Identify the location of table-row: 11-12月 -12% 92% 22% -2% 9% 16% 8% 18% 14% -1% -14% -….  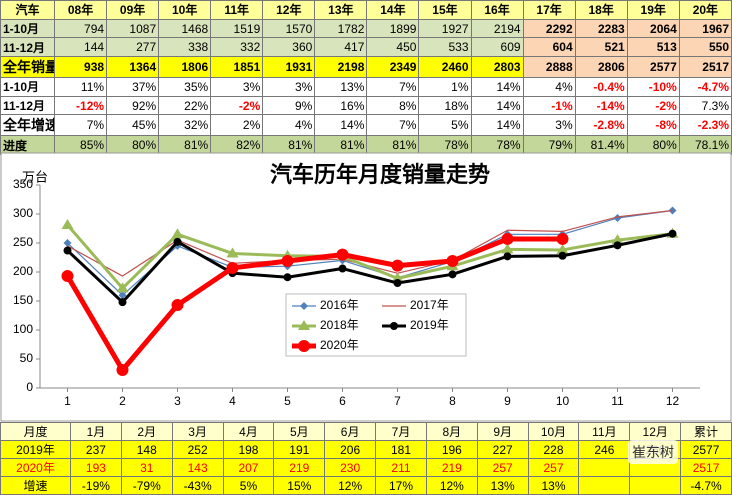
(366, 105).